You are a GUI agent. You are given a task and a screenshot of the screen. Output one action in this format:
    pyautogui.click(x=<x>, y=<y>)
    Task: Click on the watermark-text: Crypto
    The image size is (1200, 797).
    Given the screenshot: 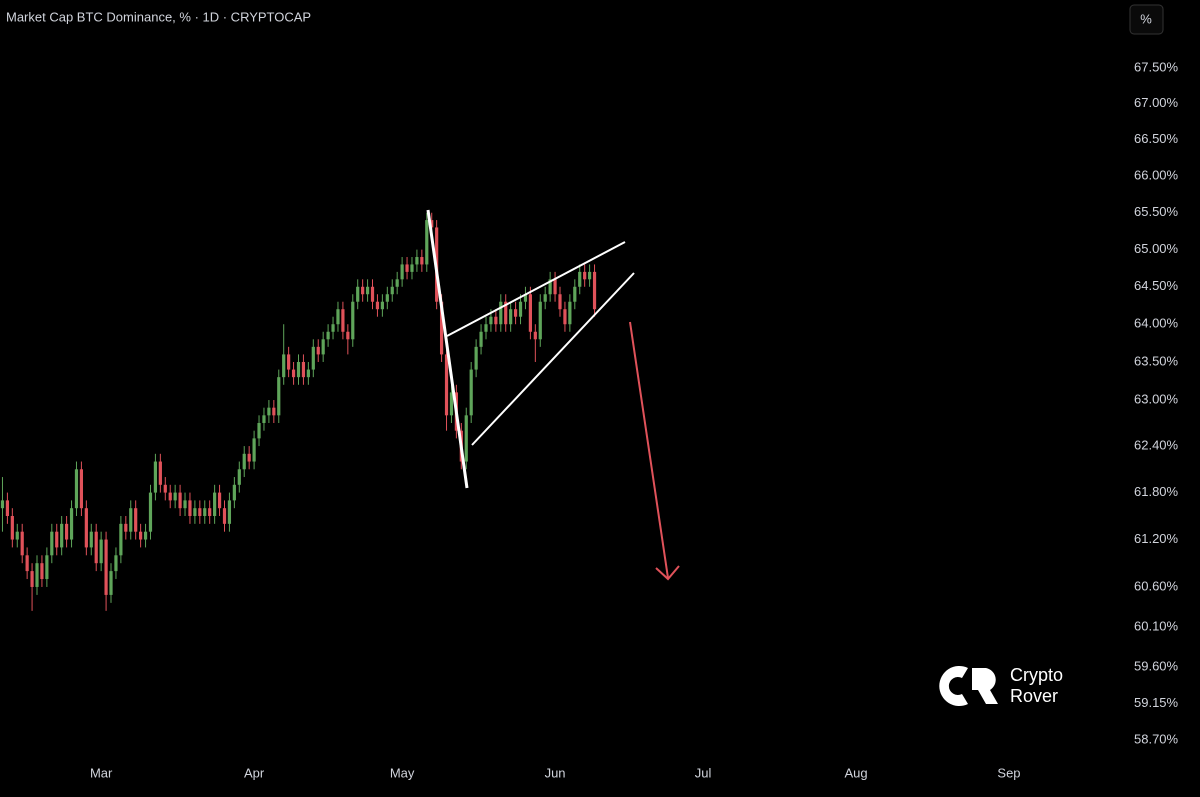 What is the action you would take?
    pyautogui.click(x=1036, y=675)
    